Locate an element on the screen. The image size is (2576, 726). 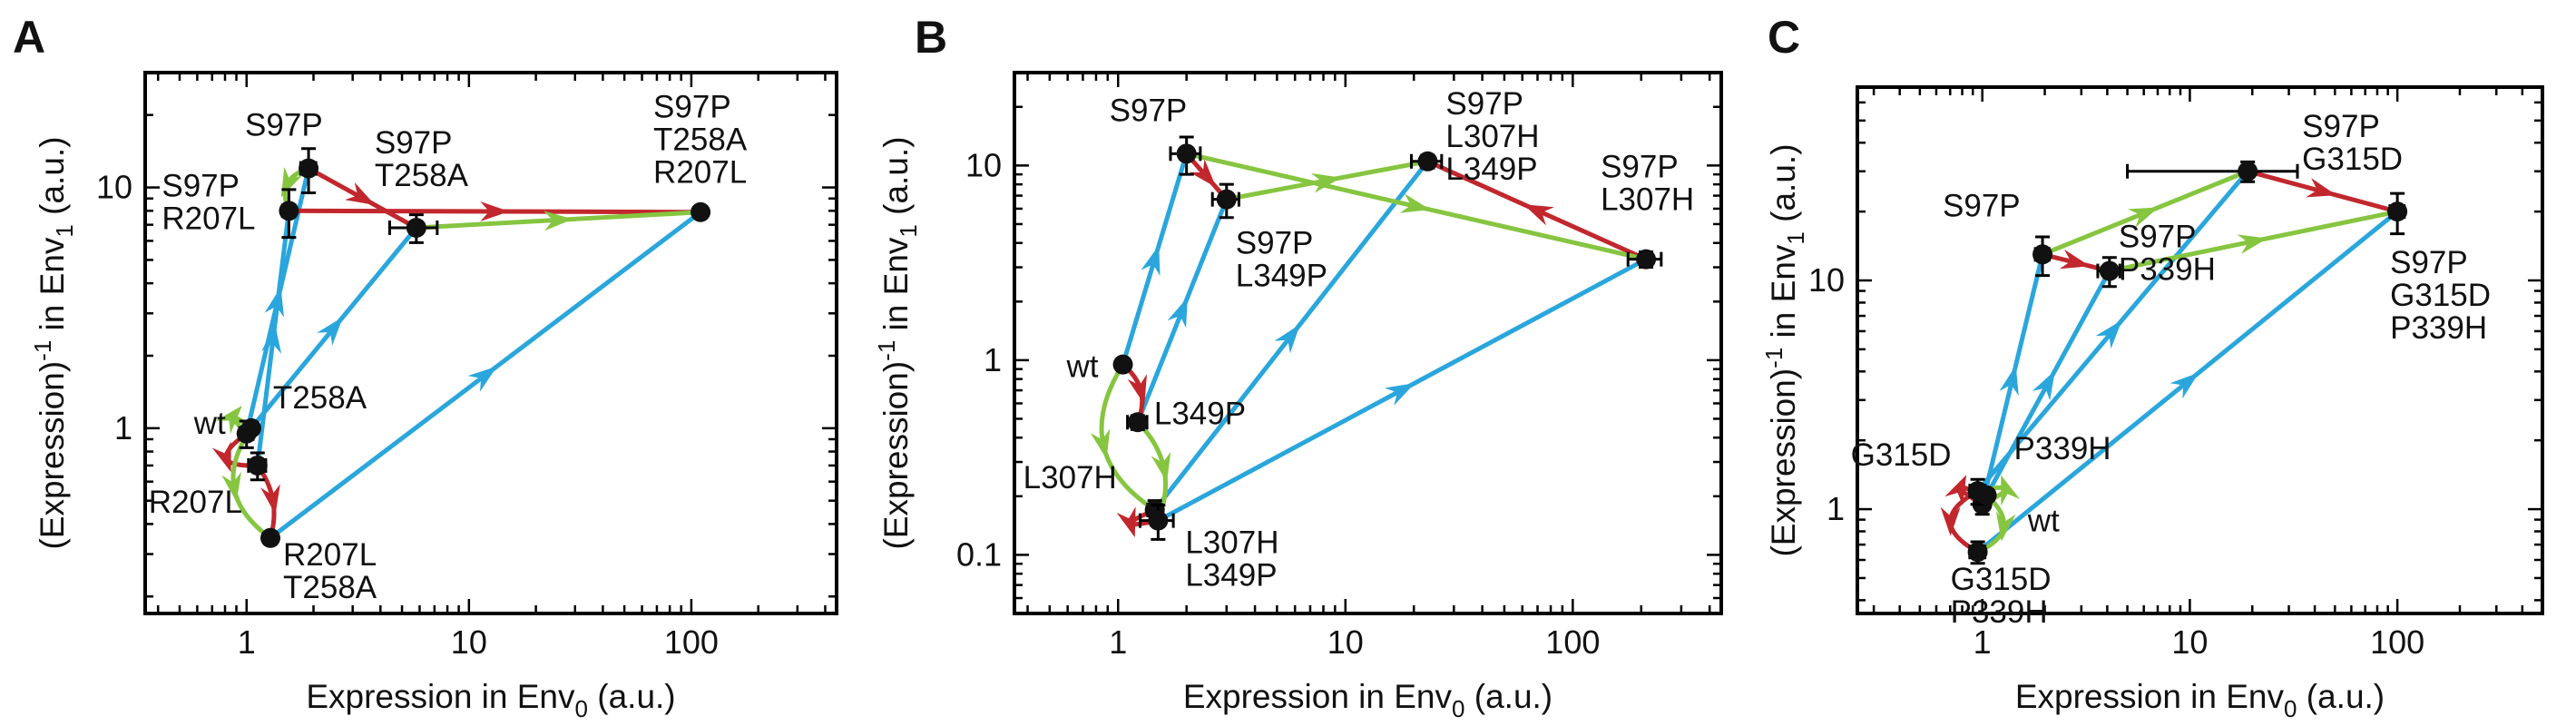
panel-letter: A is located at coordinates (29, 37).